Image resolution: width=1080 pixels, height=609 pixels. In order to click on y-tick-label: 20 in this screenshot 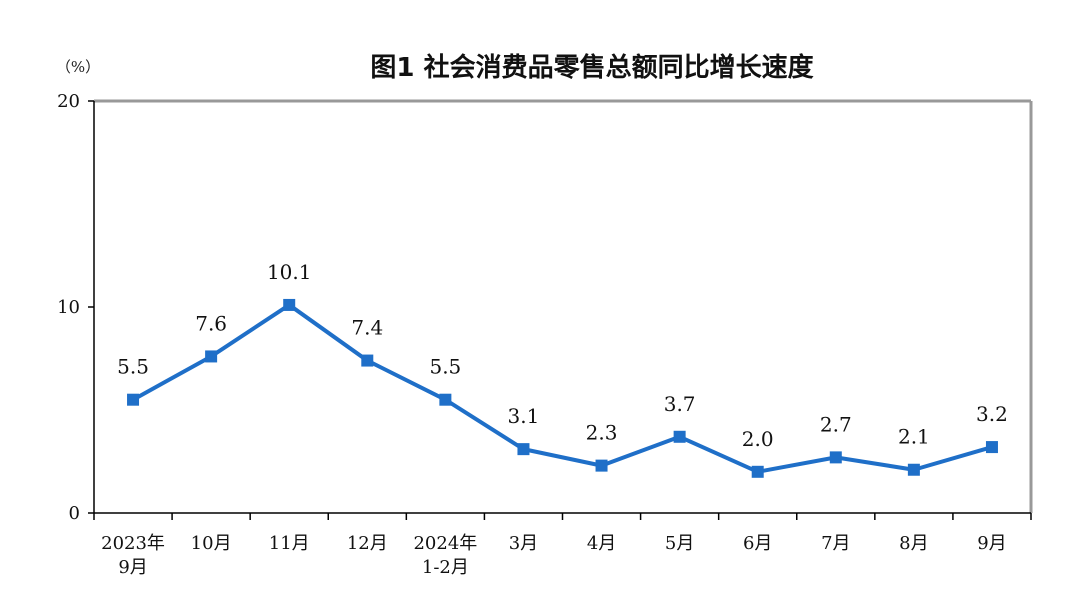, I will do `click(68, 101)`.